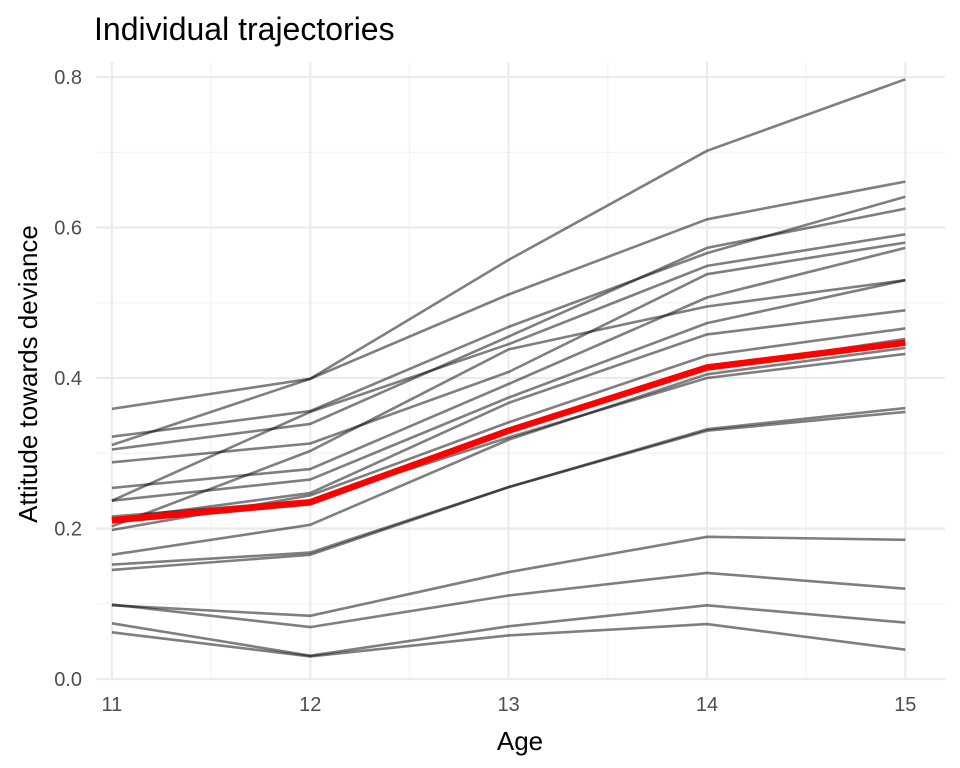  Describe the element at coordinates (520, 741) in the screenshot. I see `x-axis-title: Age` at that location.